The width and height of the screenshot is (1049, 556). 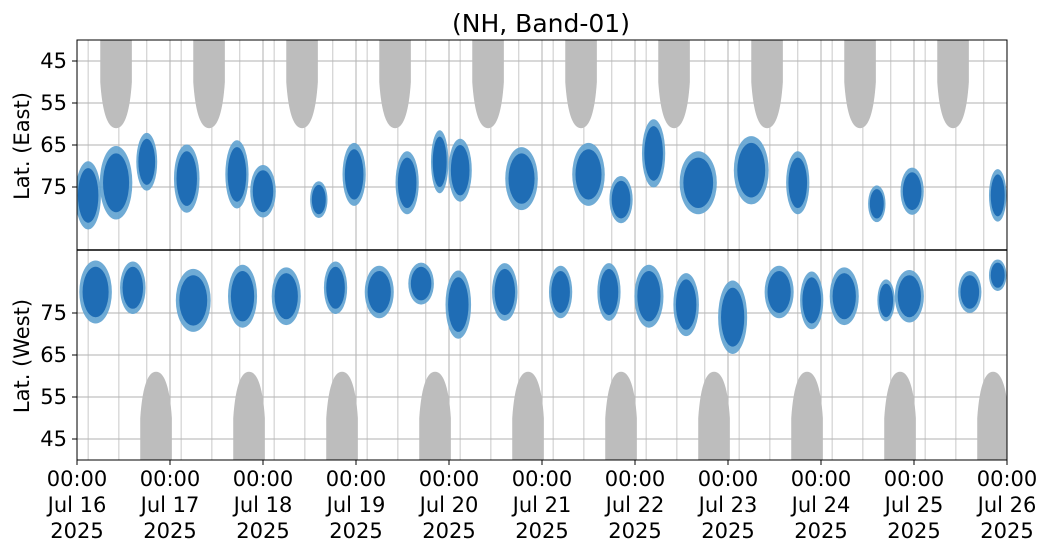 What do you see at coordinates (53, 313) in the screenshot?
I see `y-tick-label-west-75: 75` at bounding box center [53, 313].